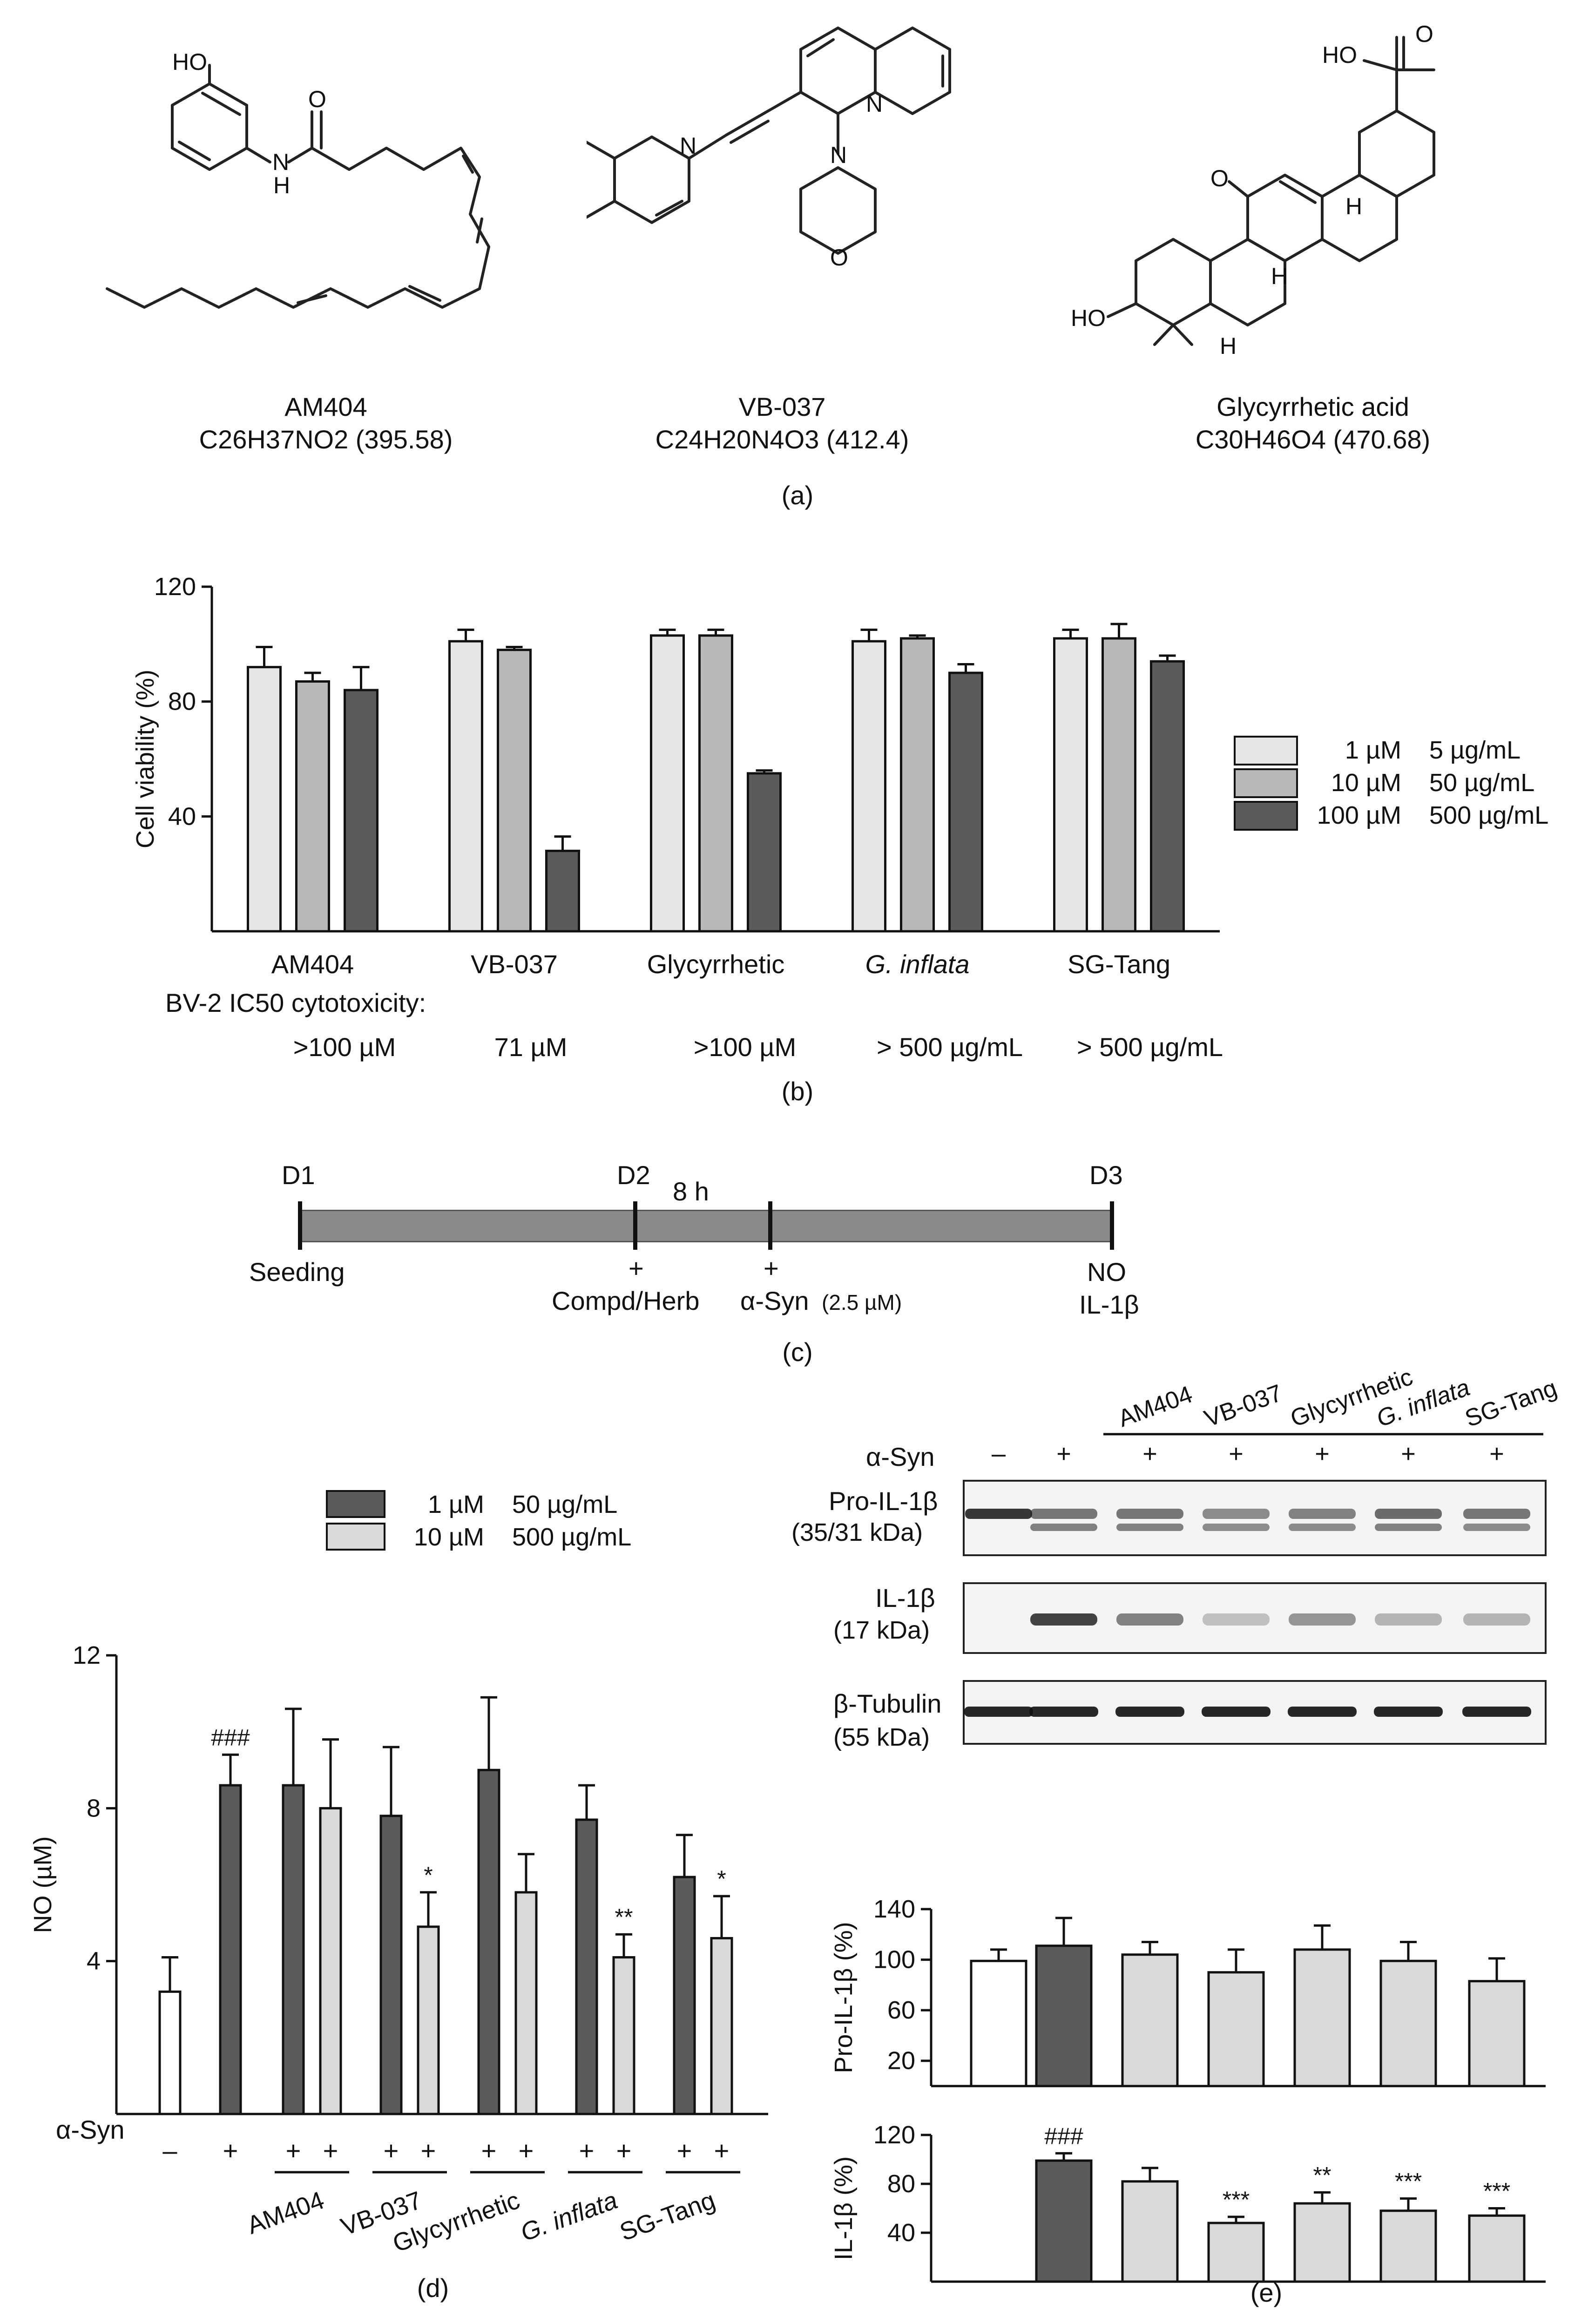 This screenshot has height=2324, width=1595. I want to click on ic50-title: BV-2 IC50 cytotoxicity:, so click(296, 1002).